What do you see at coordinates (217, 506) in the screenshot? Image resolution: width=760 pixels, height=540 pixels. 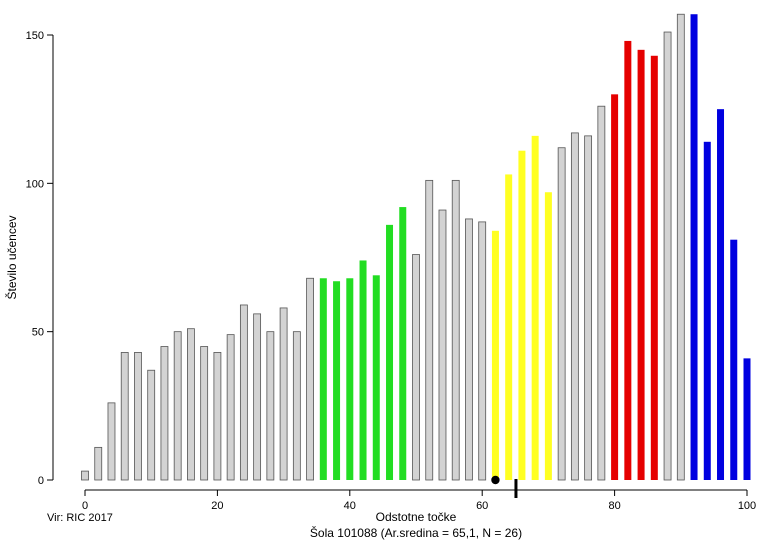 I see `x-tick-label: 20` at bounding box center [217, 506].